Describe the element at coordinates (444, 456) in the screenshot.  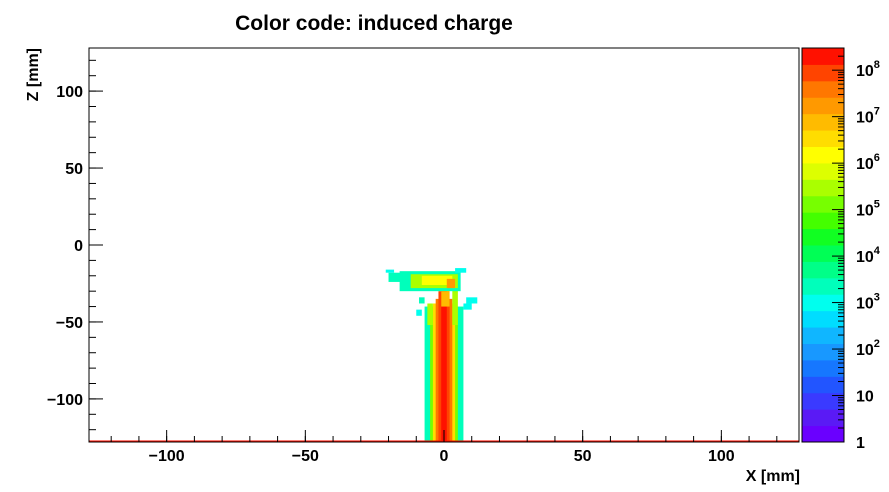
I see `x-tick-label: 0` at that location.